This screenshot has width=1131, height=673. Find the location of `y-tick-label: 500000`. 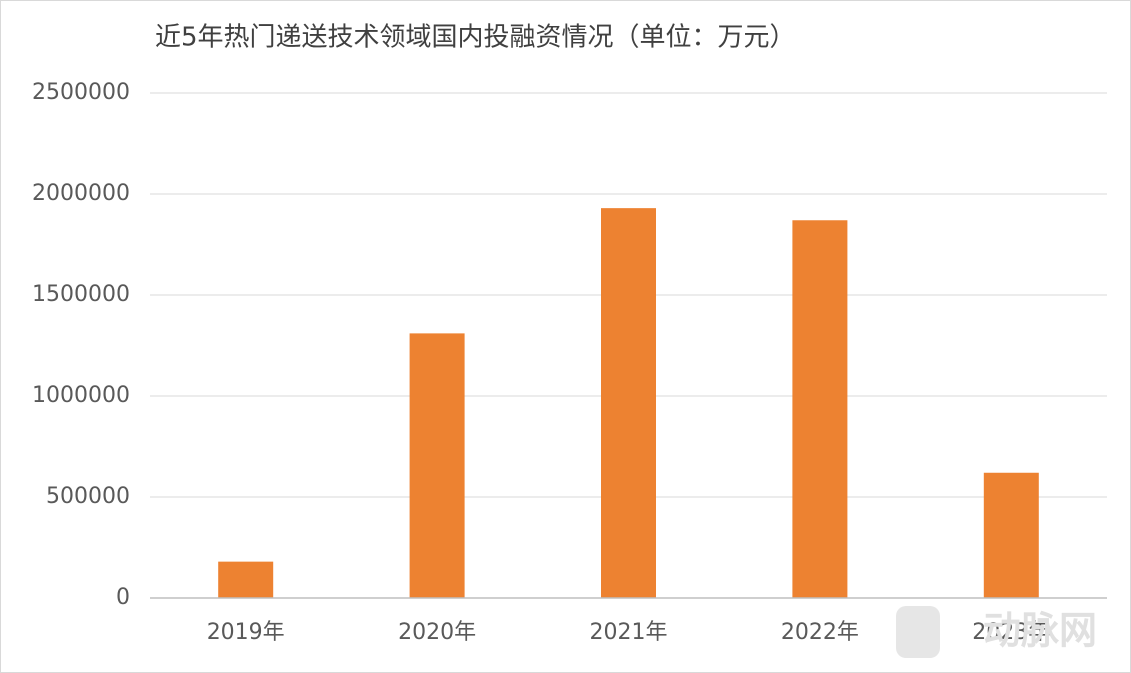

y-tick-label: 500000 is located at coordinates (88, 496).